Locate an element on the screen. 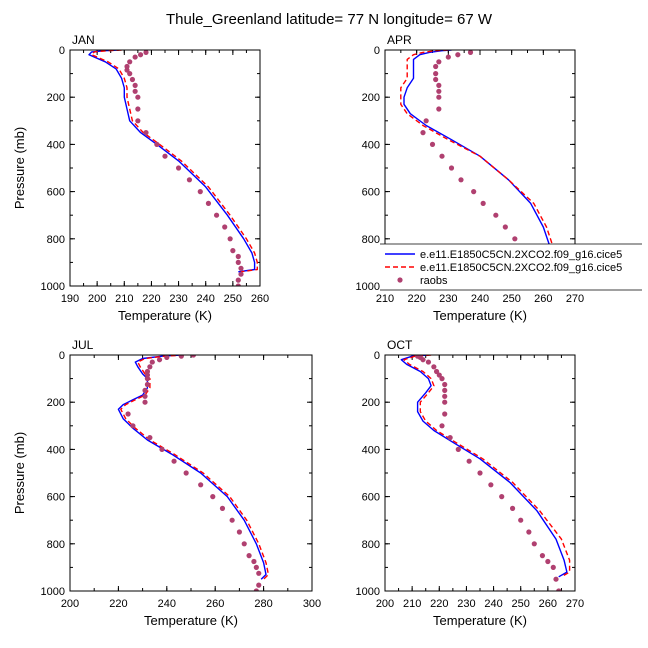  plot-area is located at coordinates (193, 473).